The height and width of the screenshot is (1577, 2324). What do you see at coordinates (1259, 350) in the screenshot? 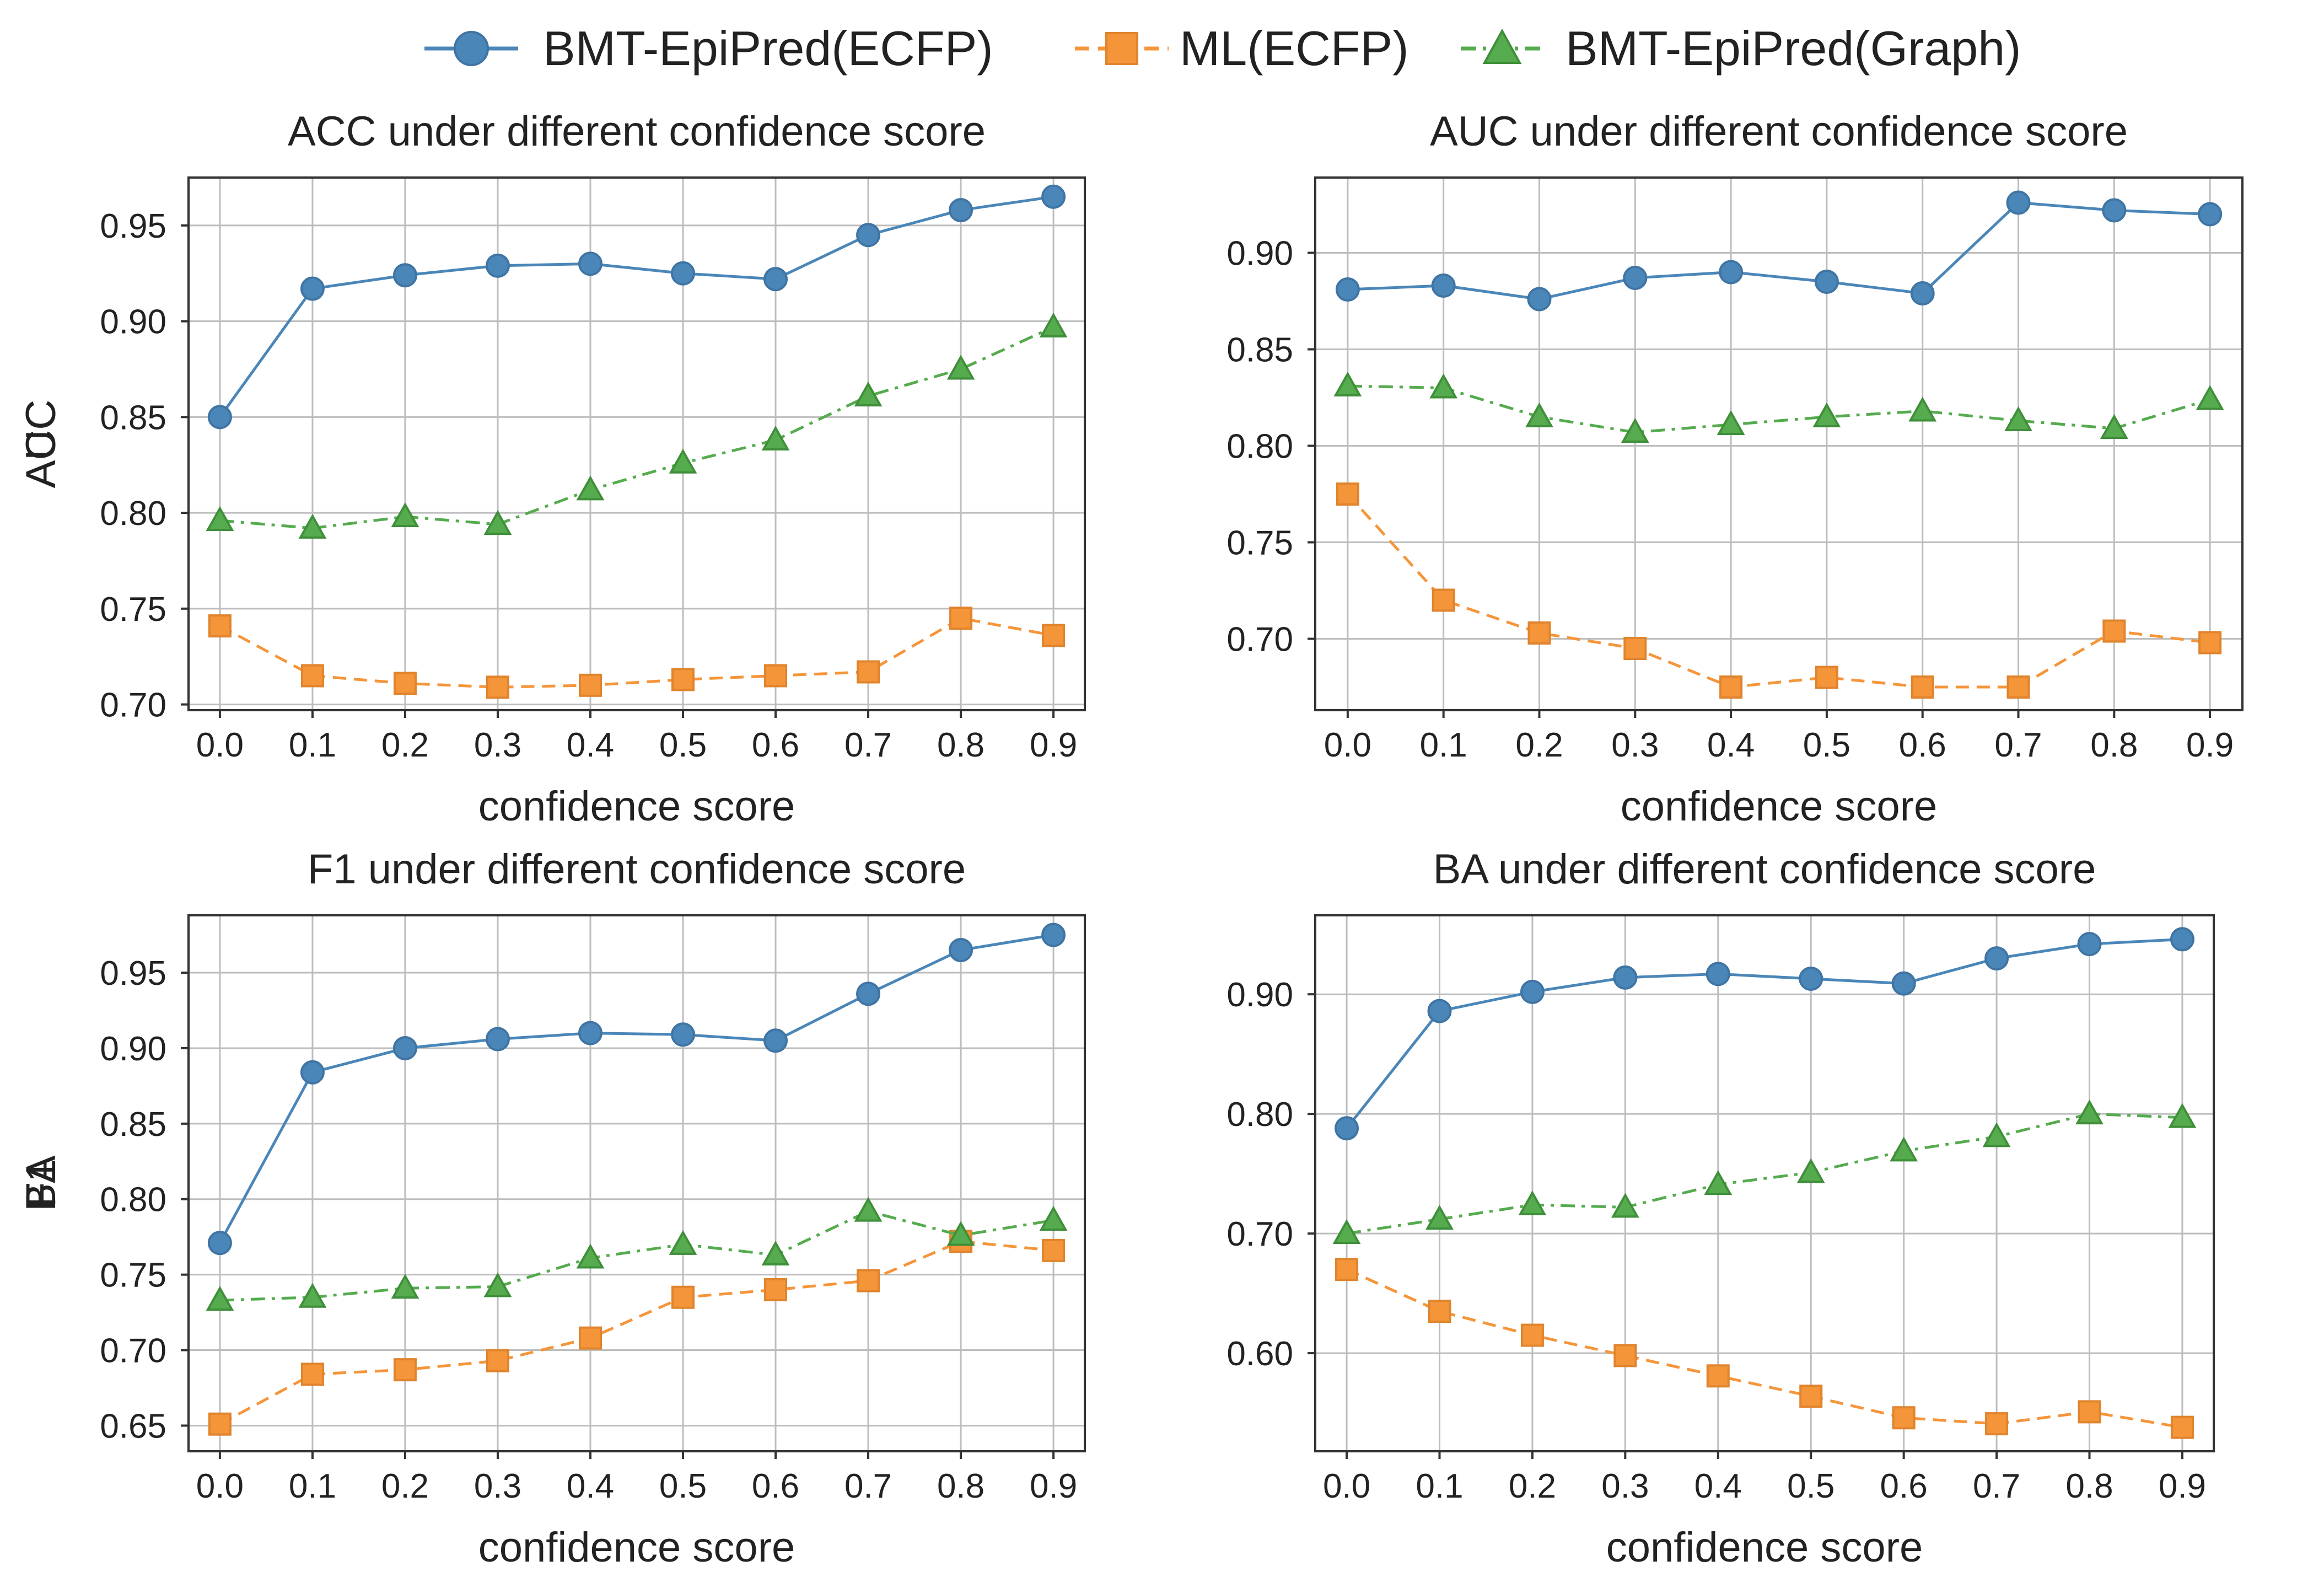
I see `auc-y-tick-label: 0.85` at bounding box center [1259, 350].